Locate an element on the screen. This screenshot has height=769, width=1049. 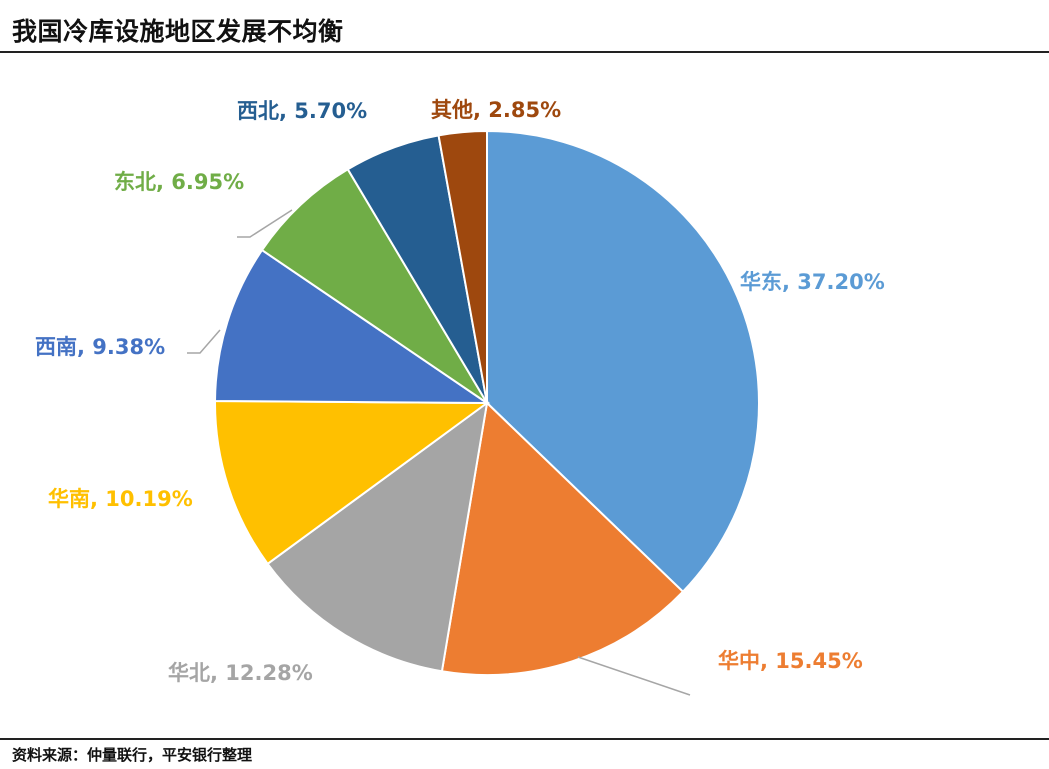
data-label-华北: 华北, 12.28% is located at coordinates (240, 673).